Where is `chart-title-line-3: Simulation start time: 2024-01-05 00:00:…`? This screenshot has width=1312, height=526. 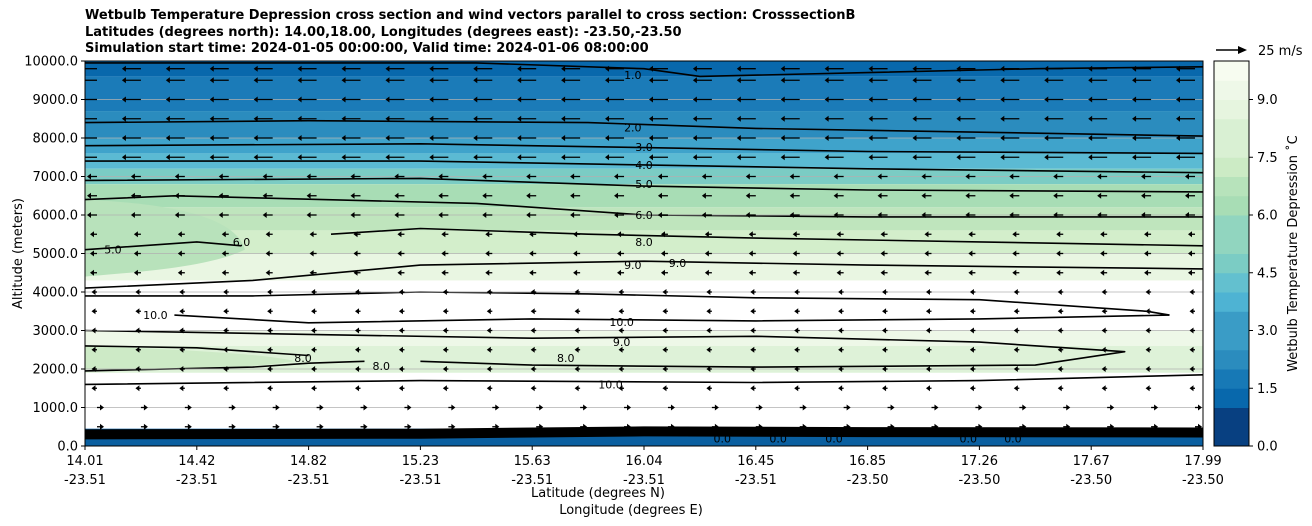 chart-title-line-3: Simulation start time: 2024-01-05 00:00:… is located at coordinates (367, 48).